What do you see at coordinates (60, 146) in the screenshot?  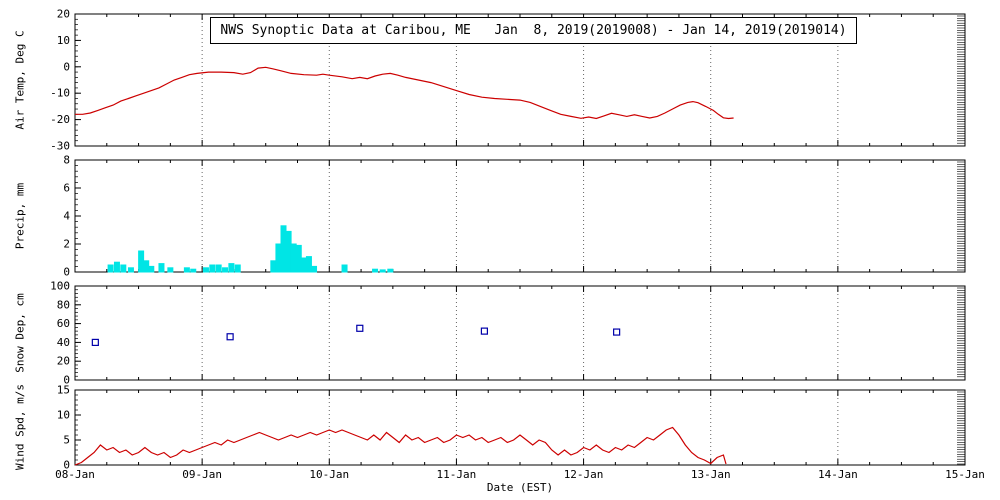 I see `y-tick-label: -30` at bounding box center [60, 146].